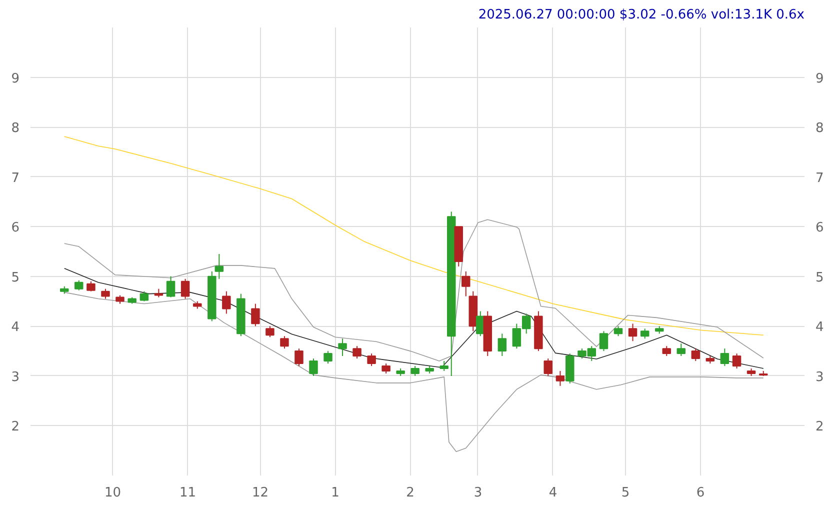  What do you see at coordinates (820, 377) in the screenshot?
I see `y2-tick-label: 3` at bounding box center [820, 377].